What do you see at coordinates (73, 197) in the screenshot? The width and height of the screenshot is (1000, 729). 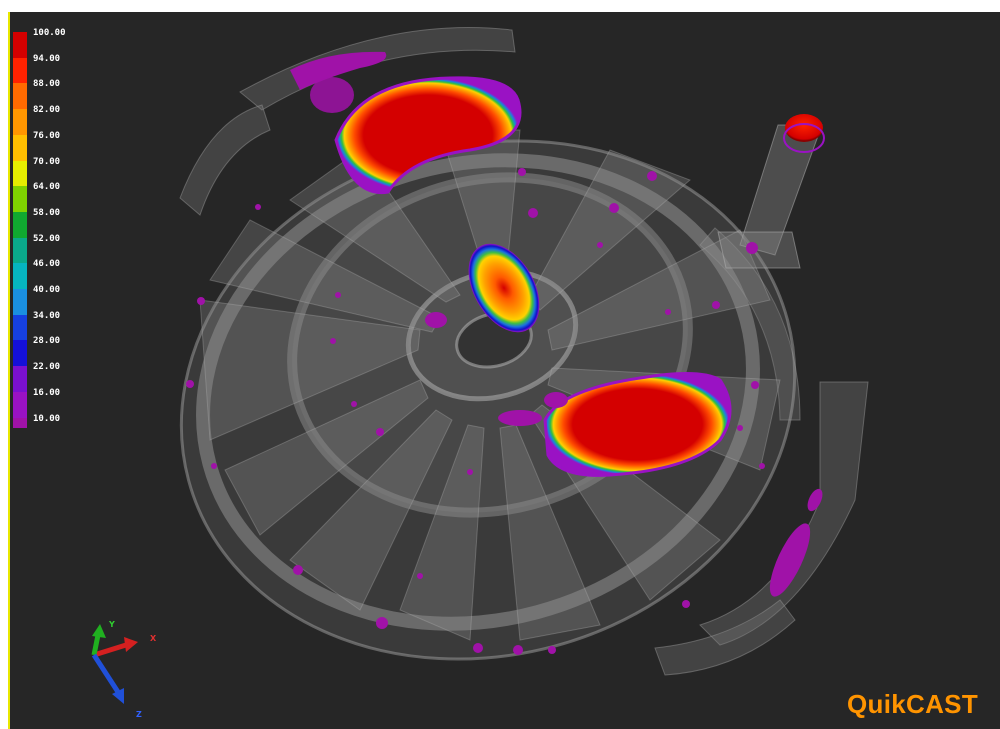 I see `legend-entry: 64.00` at bounding box center [73, 197].